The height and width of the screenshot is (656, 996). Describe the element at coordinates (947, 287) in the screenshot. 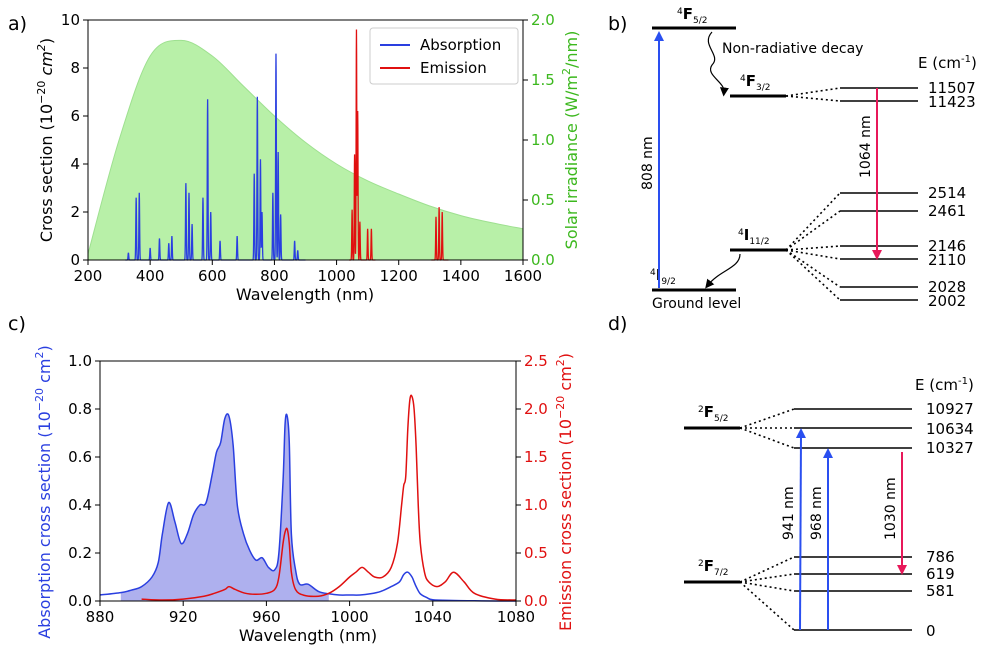

I see `sublevel-label: 2028` at that location.